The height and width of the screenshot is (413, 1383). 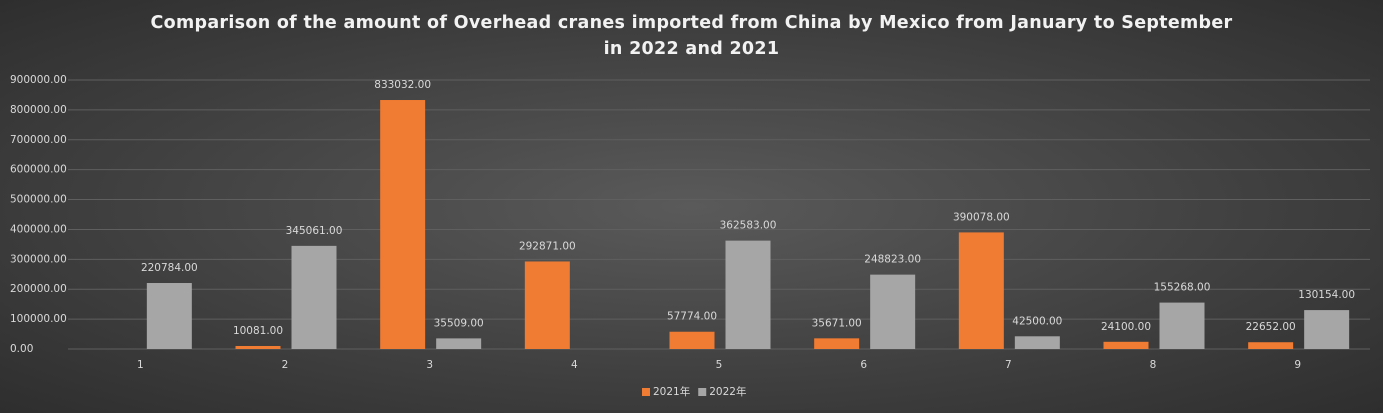 I want to click on value-label: 248823.00, so click(x=892, y=260).